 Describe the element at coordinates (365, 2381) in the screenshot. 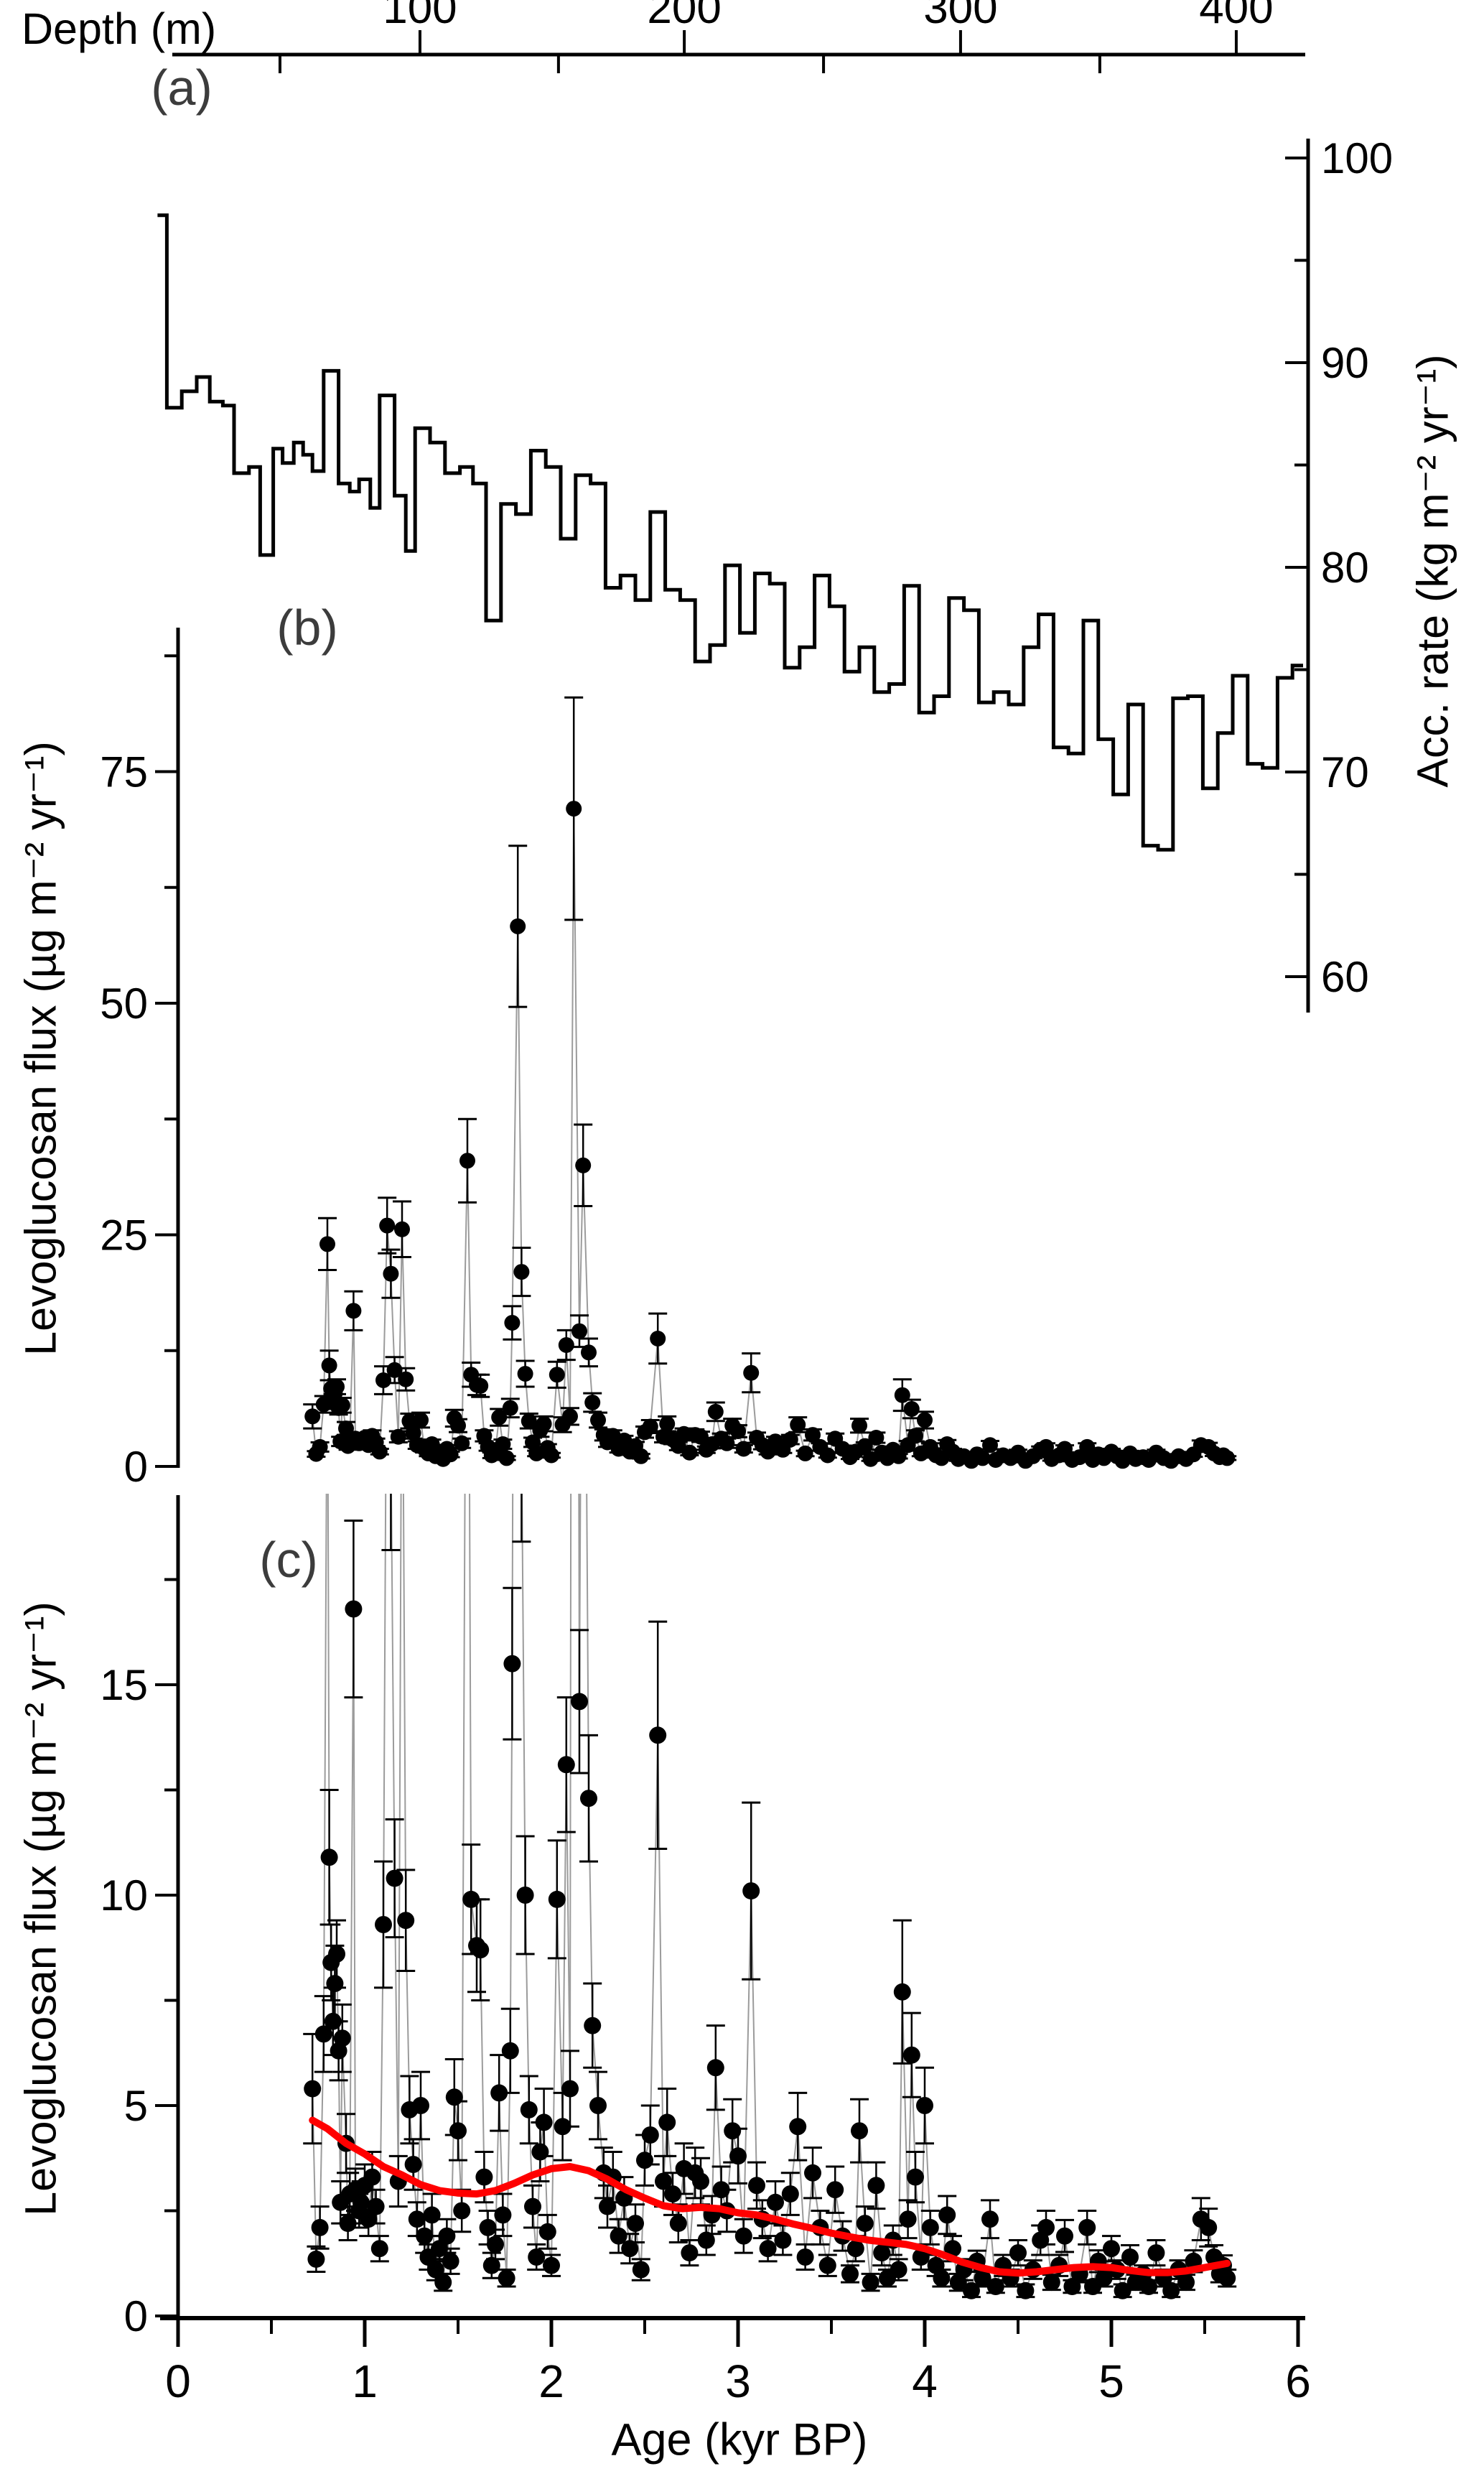

I see `age-axis-tick-label: 1` at that location.